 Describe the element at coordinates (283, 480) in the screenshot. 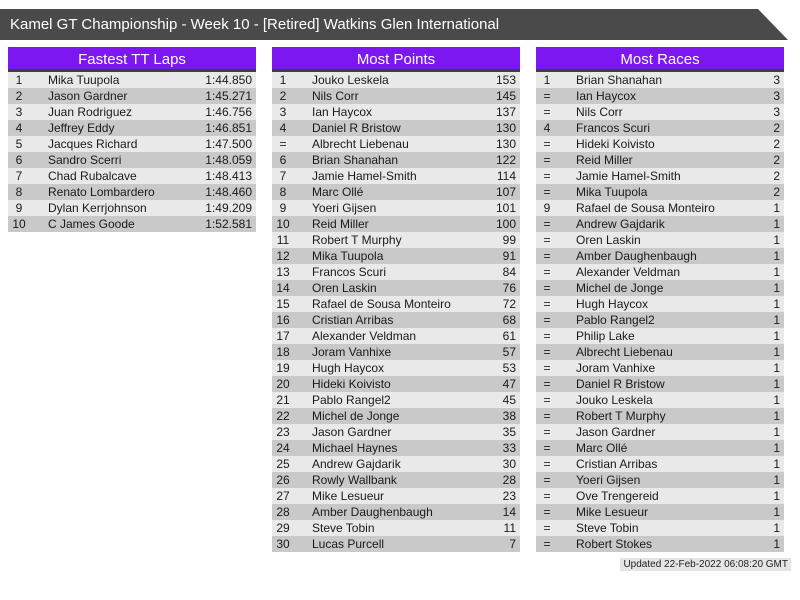

I see `rank-cell: 26` at that location.